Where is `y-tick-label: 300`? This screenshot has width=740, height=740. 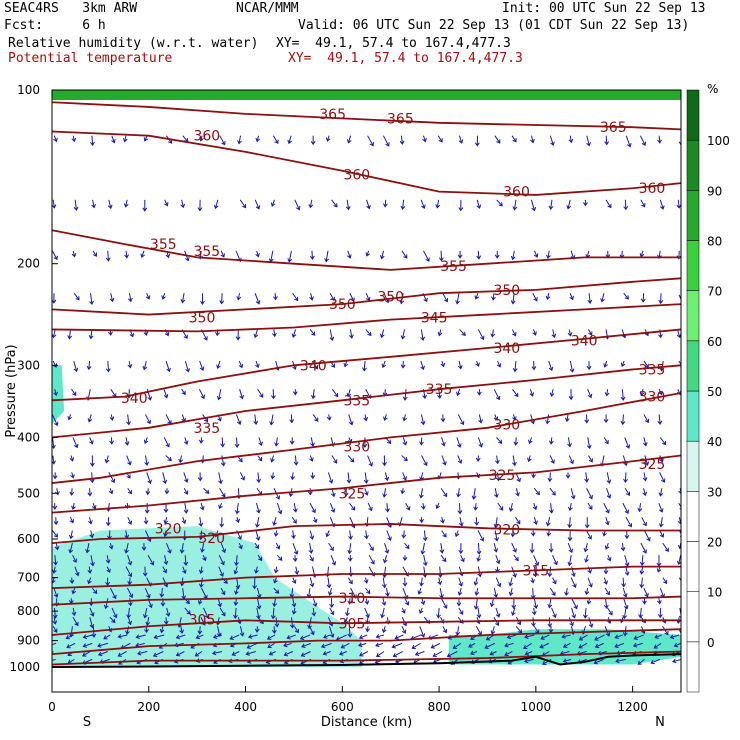 y-tick-label: 300 is located at coordinates (28, 365).